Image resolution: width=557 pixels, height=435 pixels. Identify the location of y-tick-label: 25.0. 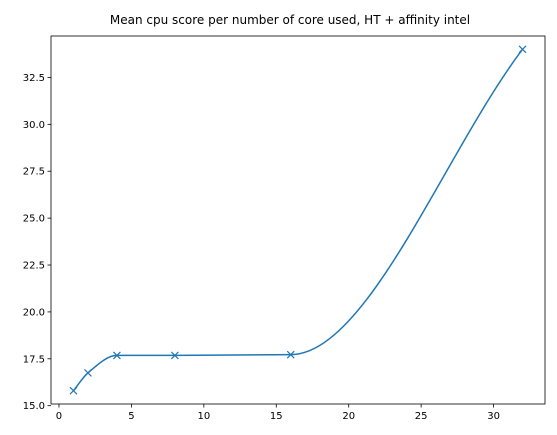
(34, 219).